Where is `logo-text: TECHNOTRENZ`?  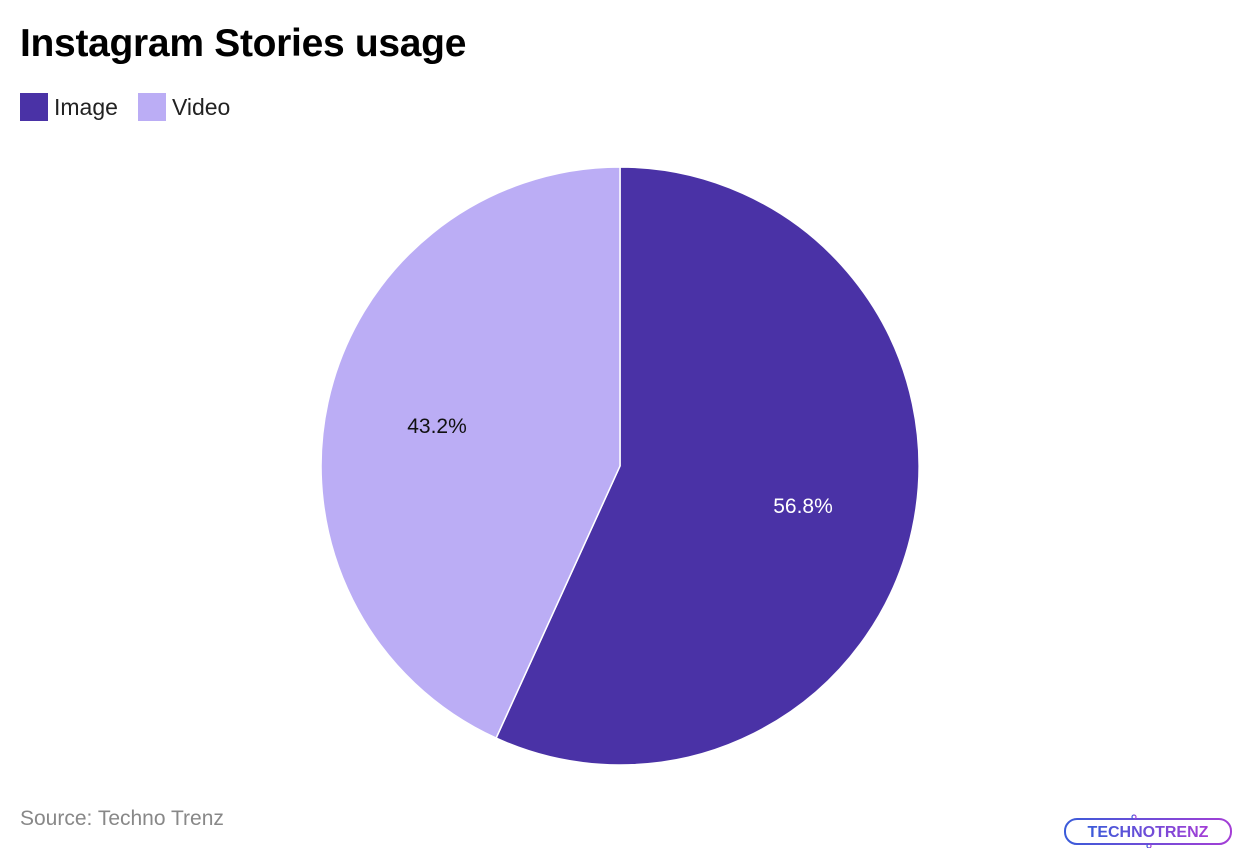 logo-text: TECHNOTRENZ is located at coordinates (1148, 832).